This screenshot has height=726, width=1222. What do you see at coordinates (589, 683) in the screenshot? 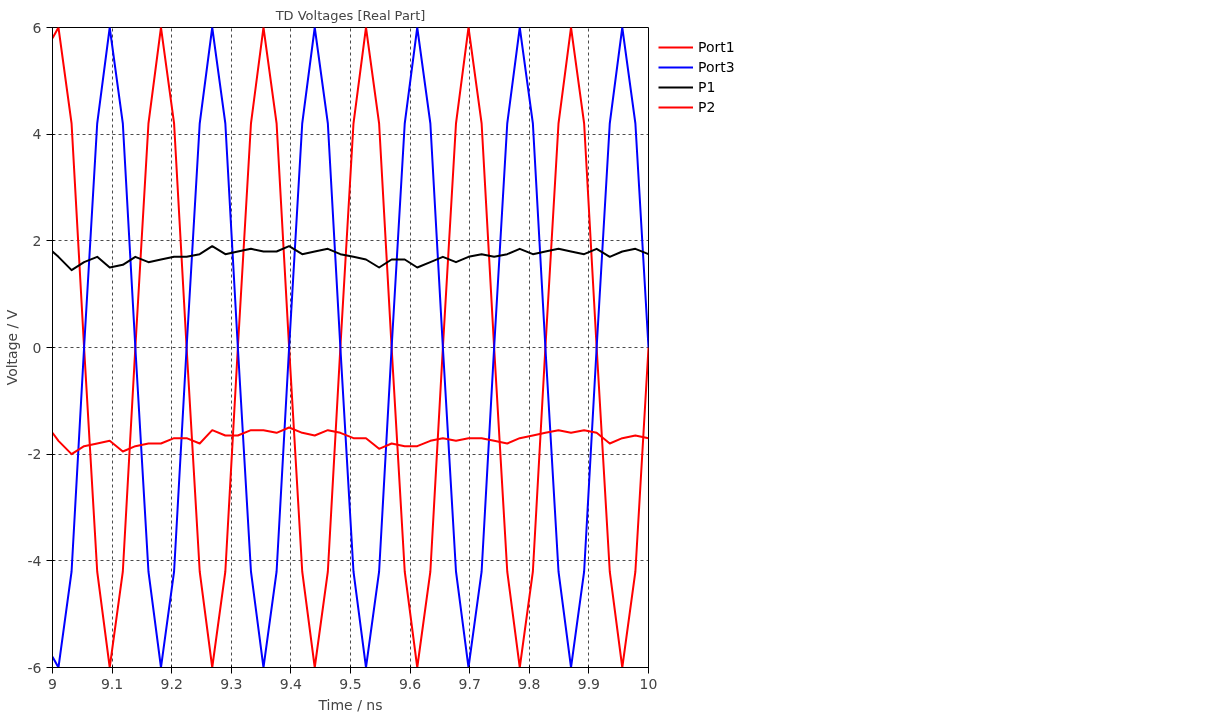
I see `x-tick-label: 9.9` at bounding box center [589, 683].